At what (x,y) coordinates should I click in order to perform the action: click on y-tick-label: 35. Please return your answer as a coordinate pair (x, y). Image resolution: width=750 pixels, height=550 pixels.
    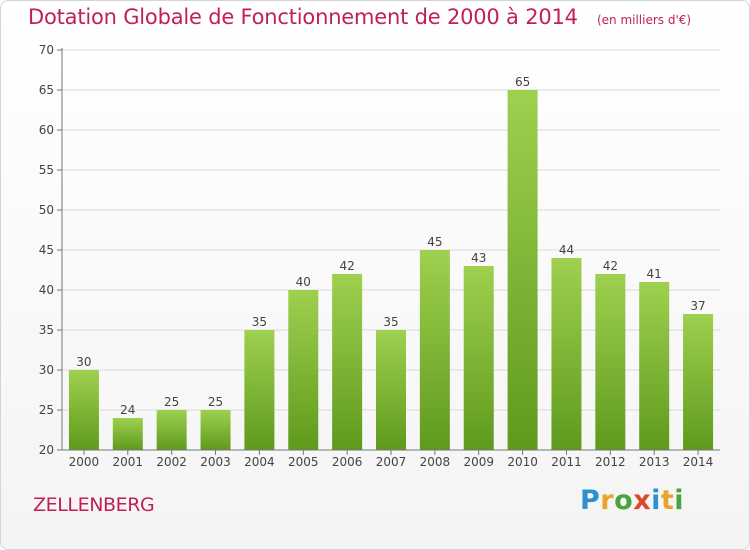
    Looking at the image, I should click on (46, 330).